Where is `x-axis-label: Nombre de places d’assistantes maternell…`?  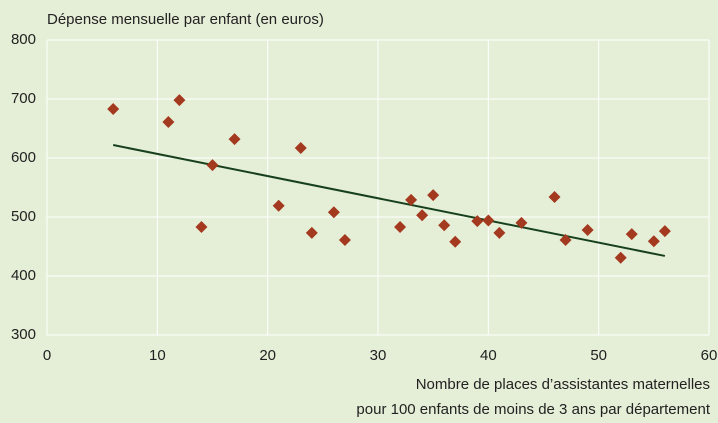
x-axis-label: Nombre de places d’assistantes maternell… is located at coordinates (563, 384).